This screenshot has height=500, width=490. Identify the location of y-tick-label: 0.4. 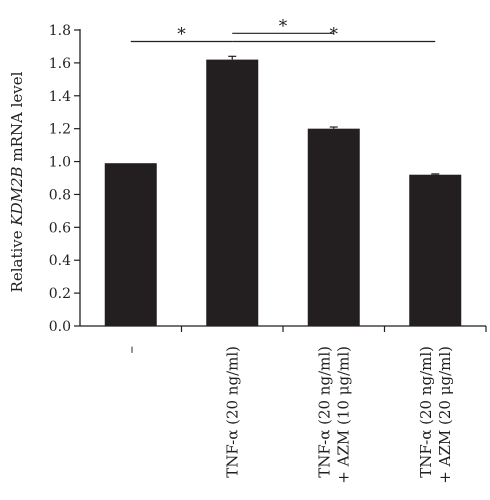
(60, 261).